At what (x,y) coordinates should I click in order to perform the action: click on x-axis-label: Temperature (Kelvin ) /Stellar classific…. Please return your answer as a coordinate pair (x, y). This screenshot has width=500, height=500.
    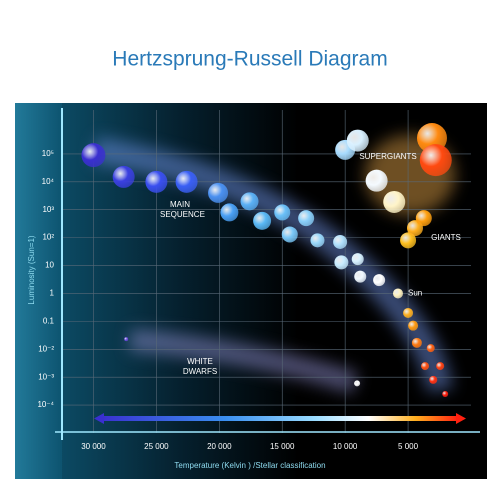
    Looking at the image, I should click on (249, 465).